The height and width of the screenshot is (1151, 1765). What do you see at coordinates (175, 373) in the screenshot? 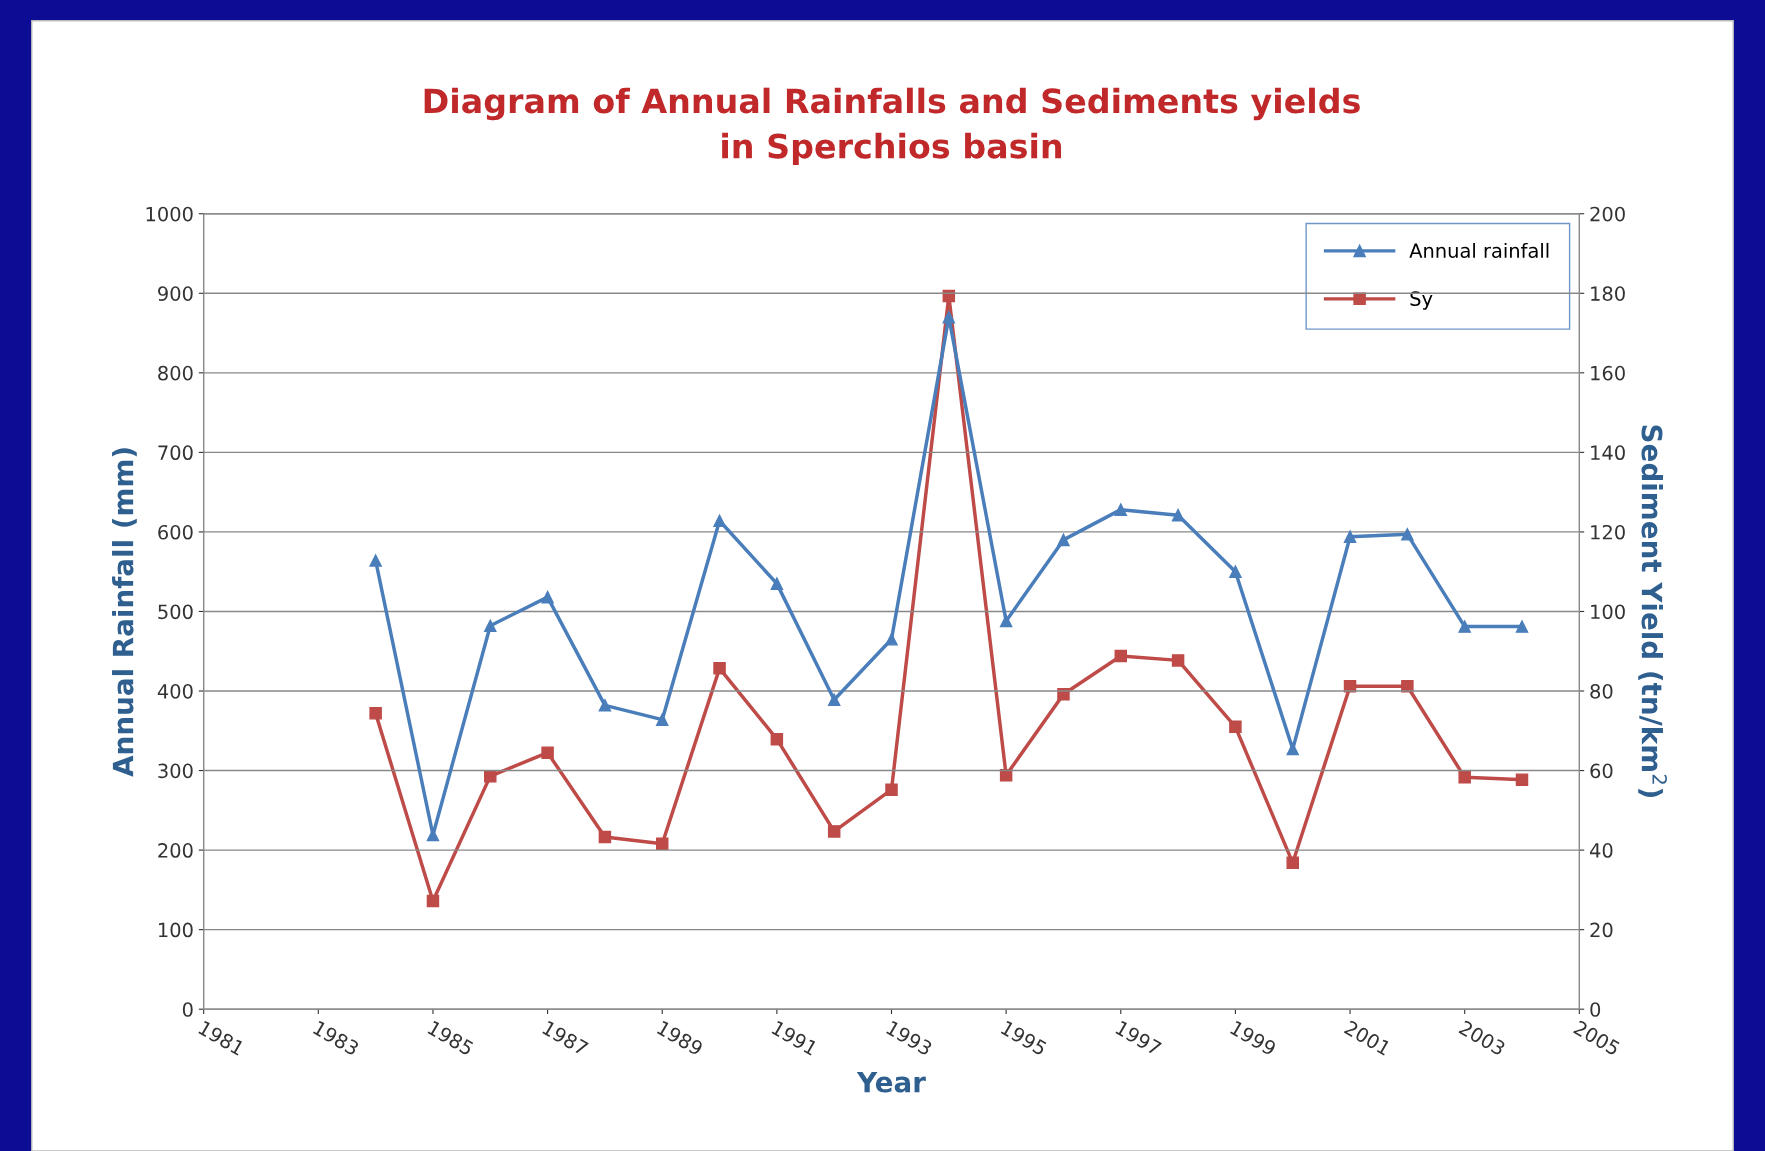
I see `y-tick-label: 800` at bounding box center [175, 373].